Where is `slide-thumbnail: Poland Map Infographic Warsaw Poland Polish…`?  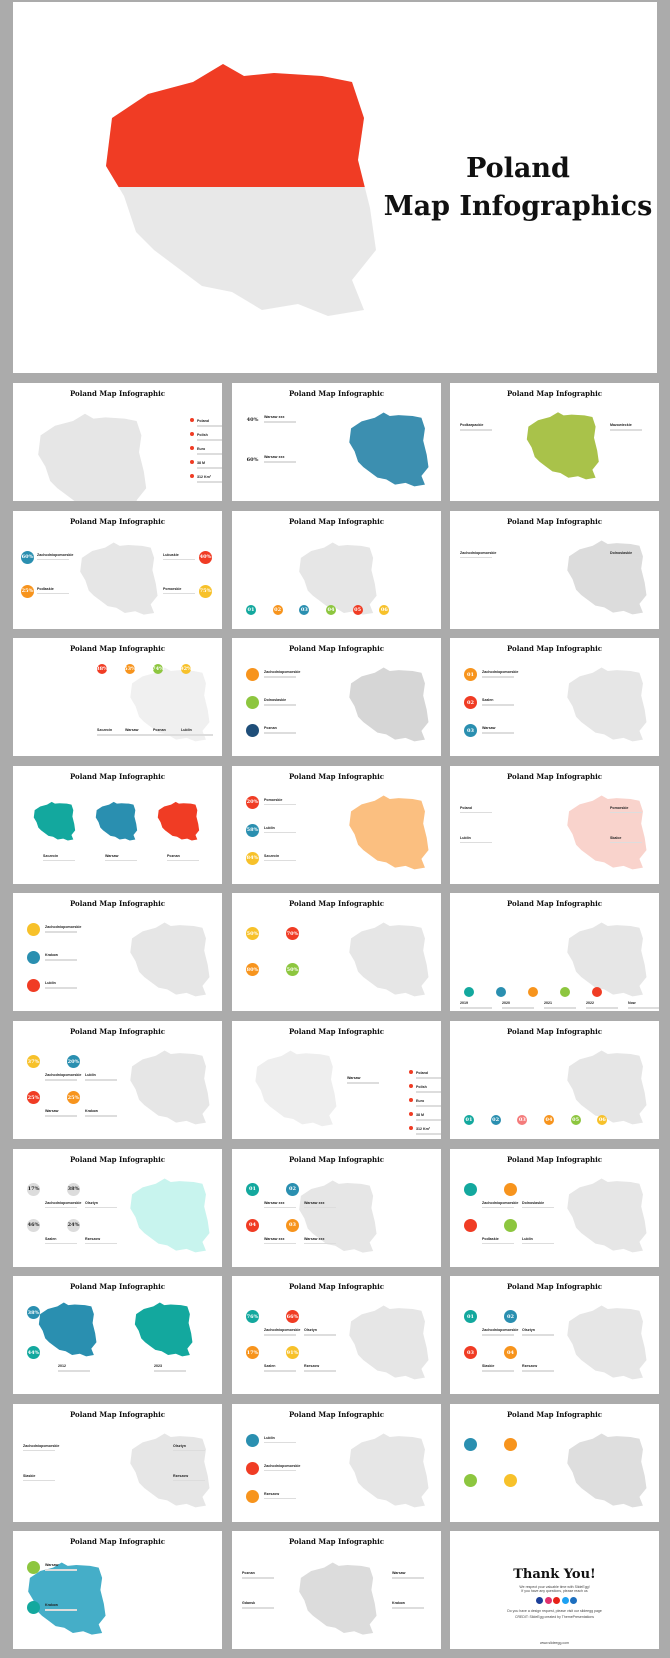 slide-thumbnail: Poland Map Infographic Warsaw Poland Polish… is located at coordinates (336, 1080).